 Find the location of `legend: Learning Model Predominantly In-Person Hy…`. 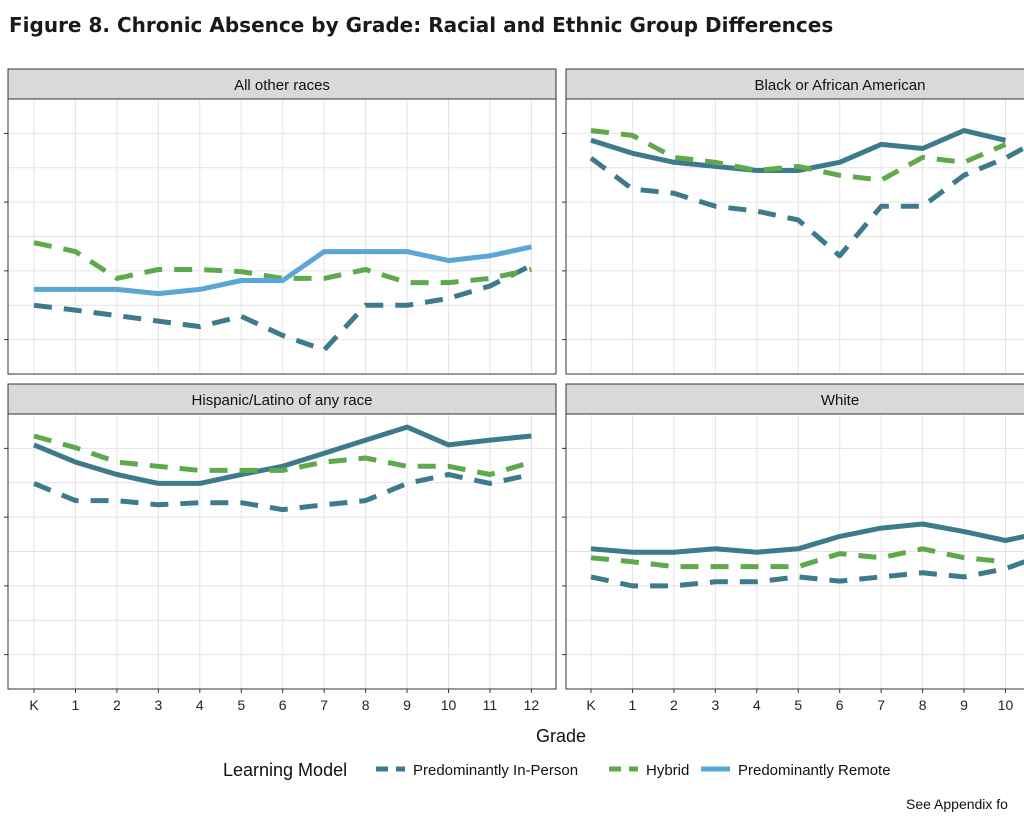

legend: Learning Model Predominantly In-Person Hy… is located at coordinates (557, 770).